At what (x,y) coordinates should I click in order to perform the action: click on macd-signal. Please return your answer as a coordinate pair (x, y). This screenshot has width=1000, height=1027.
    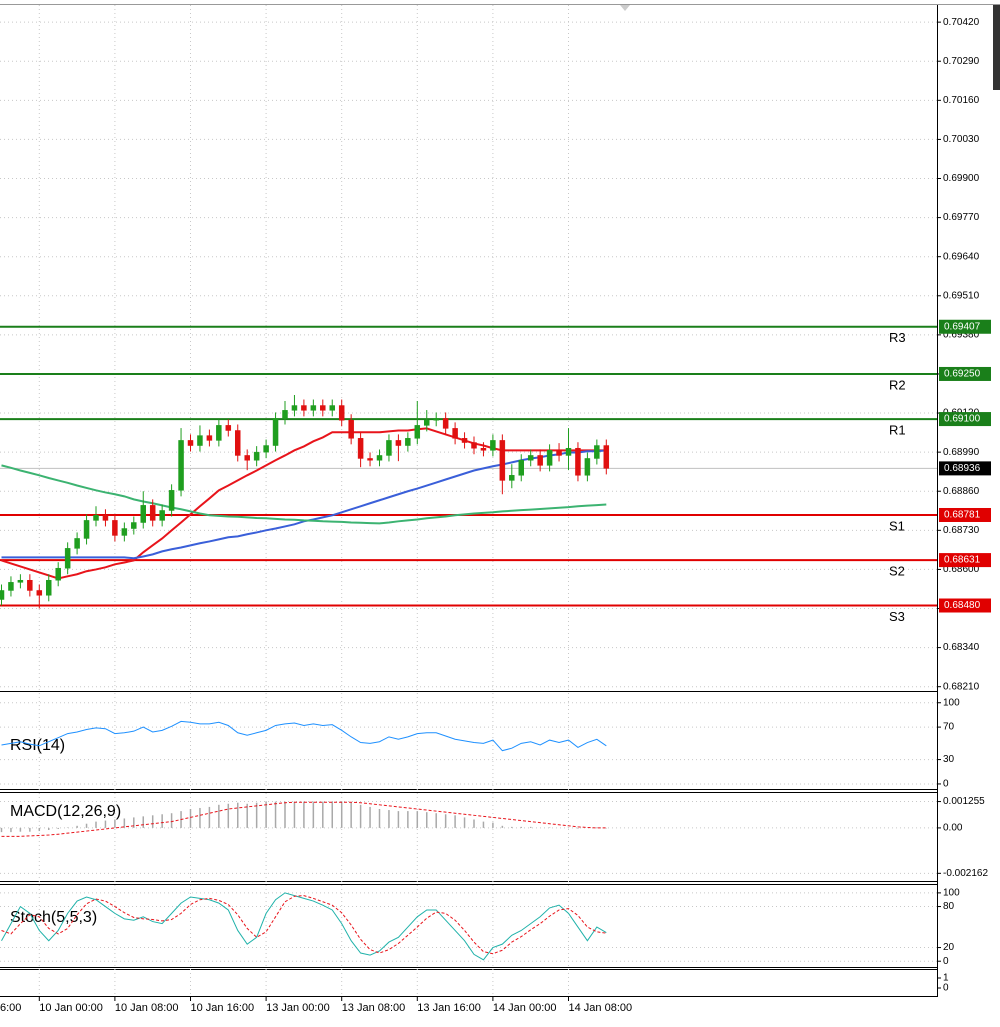
    Looking at the image, I should click on (304, 819).